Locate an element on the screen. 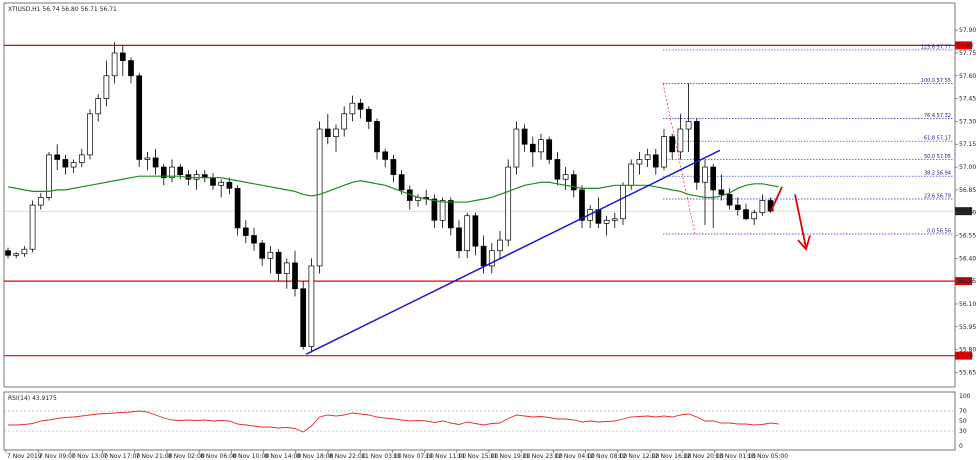  rsi-tick-label: 50 is located at coordinates (963, 421).